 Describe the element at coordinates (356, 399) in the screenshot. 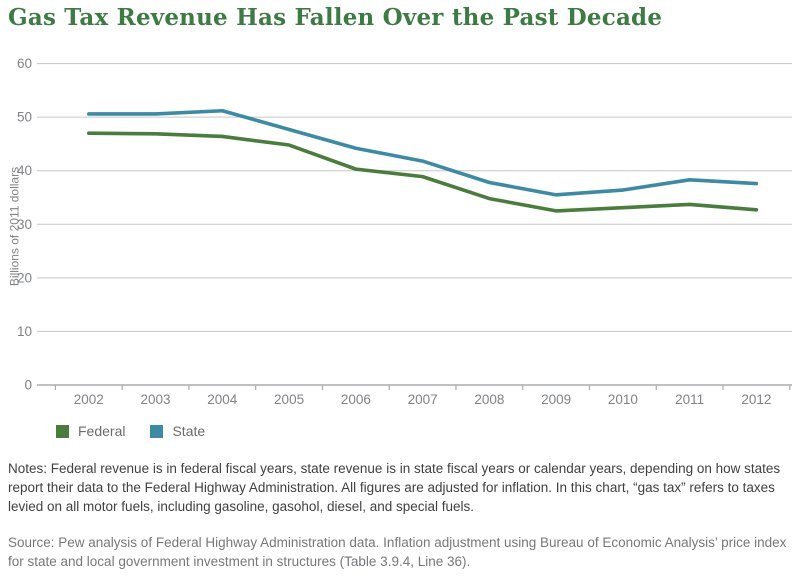

I see `x-tick-label: 2006` at that location.